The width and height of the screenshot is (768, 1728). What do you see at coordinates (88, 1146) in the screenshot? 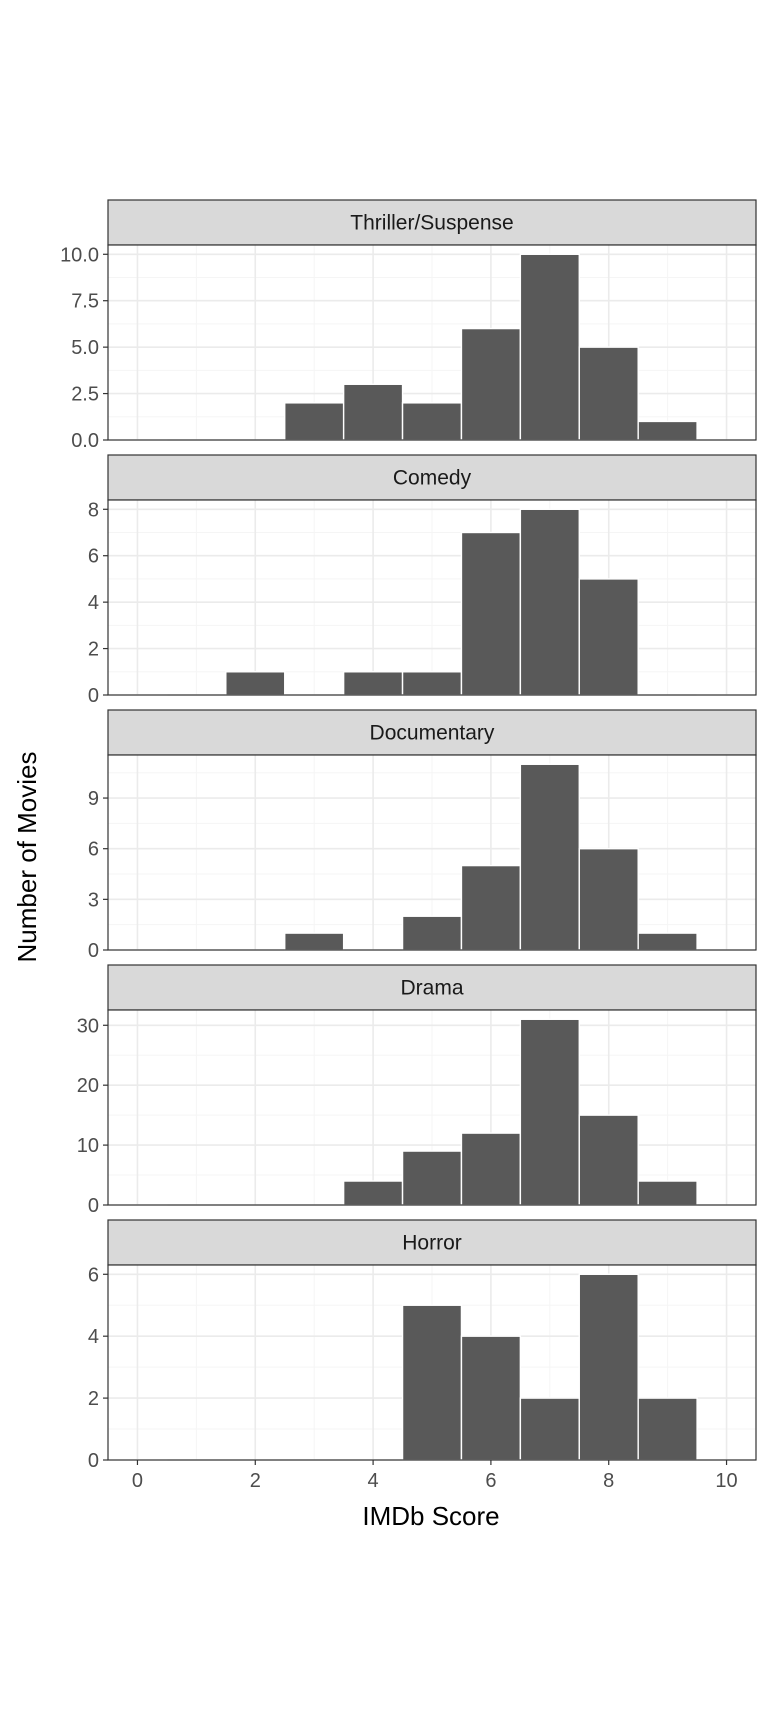
I see `y-tick-label: 10` at bounding box center [88, 1146].